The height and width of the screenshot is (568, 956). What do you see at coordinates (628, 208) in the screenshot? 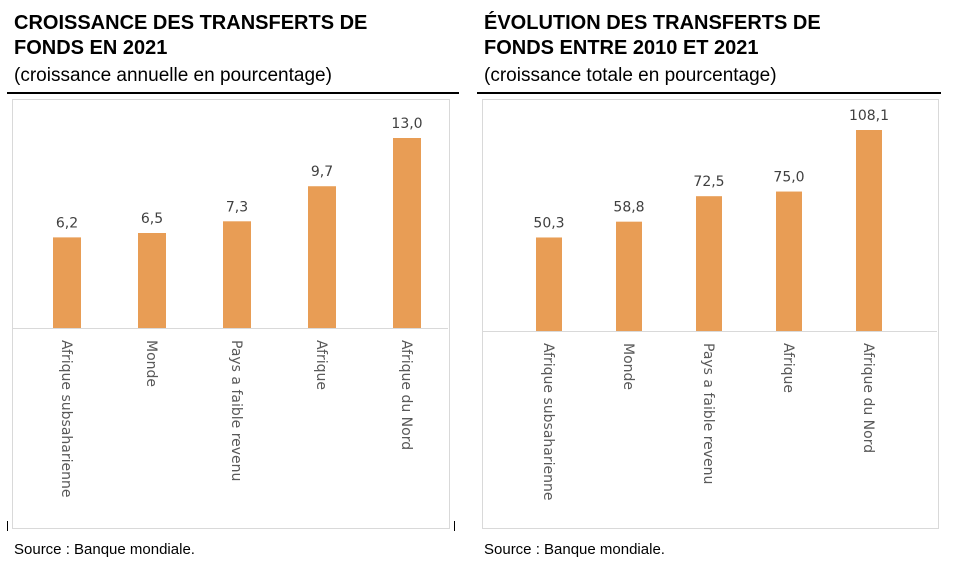
I see `data-label: 58,8` at bounding box center [628, 208].